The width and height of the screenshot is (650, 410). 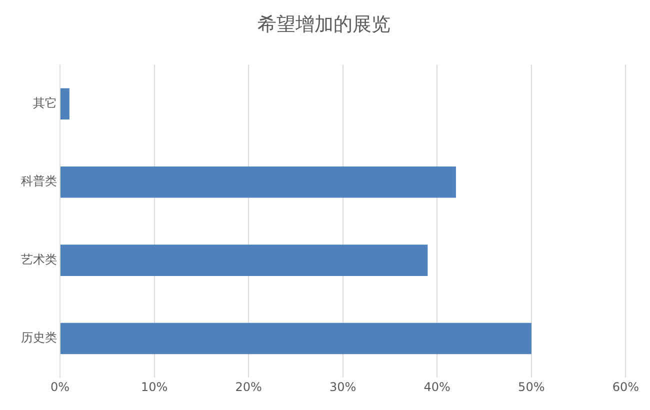 I want to click on x-tick-label: 50%, so click(x=531, y=387).